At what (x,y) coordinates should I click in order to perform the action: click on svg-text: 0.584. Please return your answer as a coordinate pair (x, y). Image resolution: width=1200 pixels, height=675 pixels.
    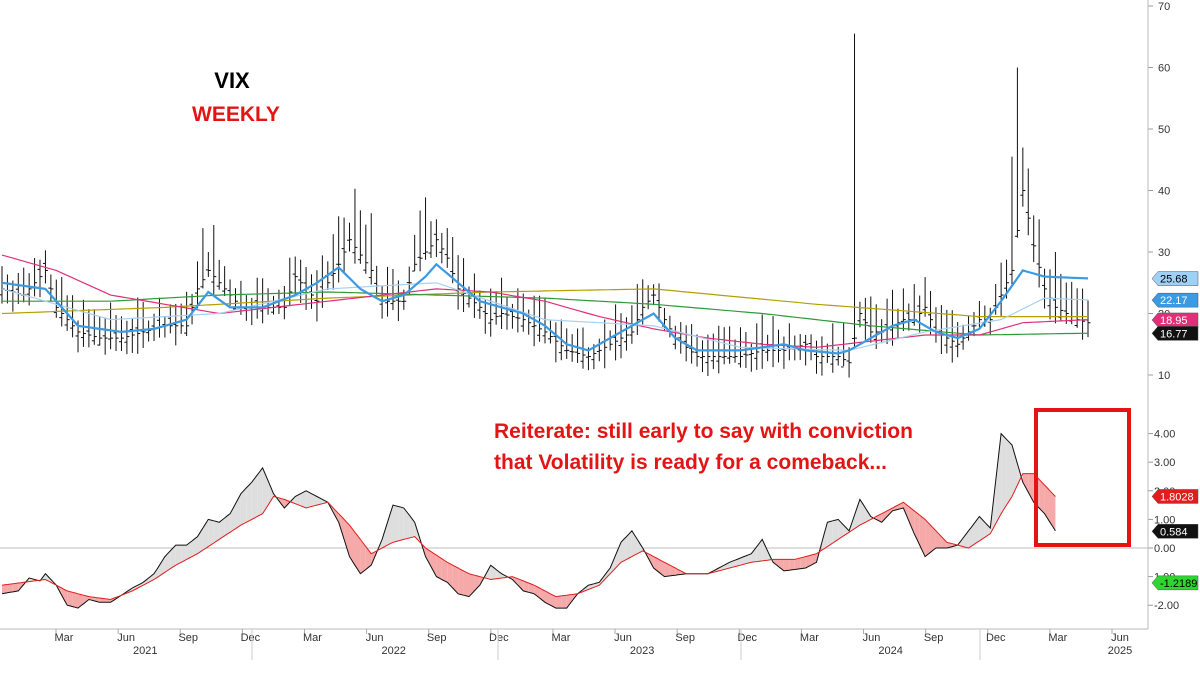
    Looking at the image, I should click on (1174, 532).